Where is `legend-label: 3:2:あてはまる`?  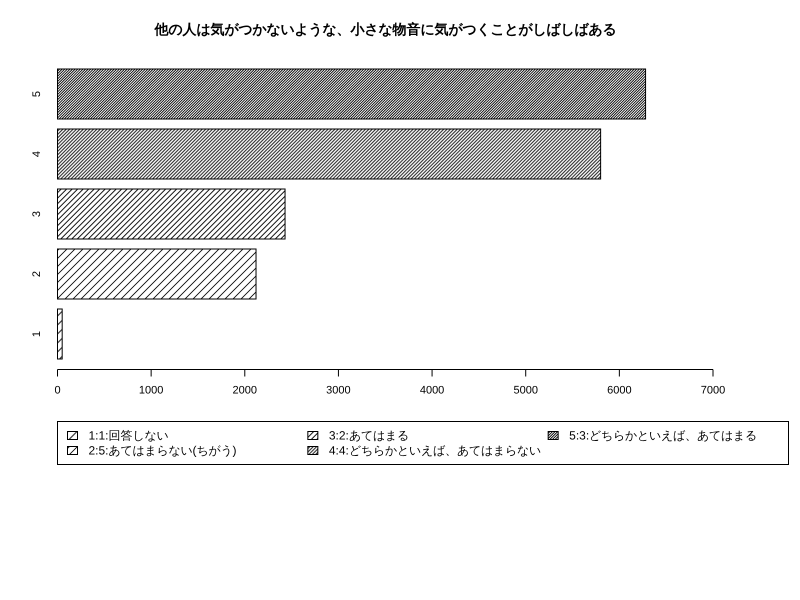
legend-label: 3:2:あてはまる is located at coordinates (368, 435).